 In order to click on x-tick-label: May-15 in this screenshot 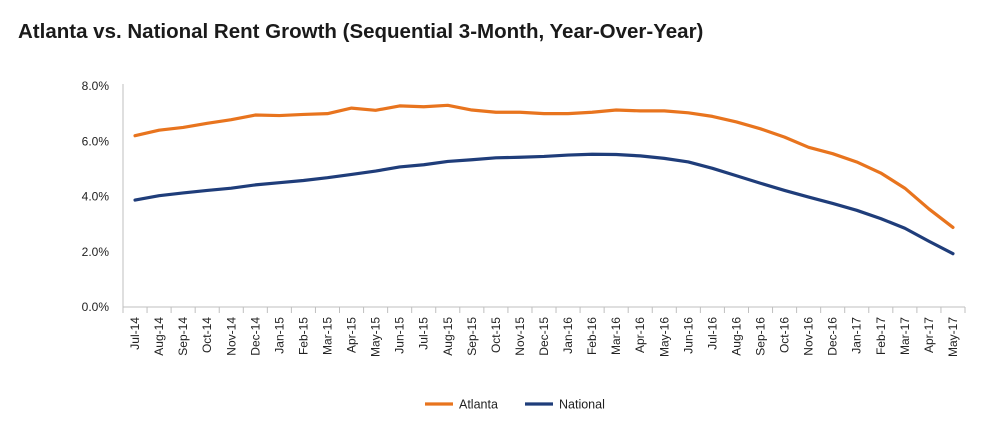, I will do `click(376, 337)`.